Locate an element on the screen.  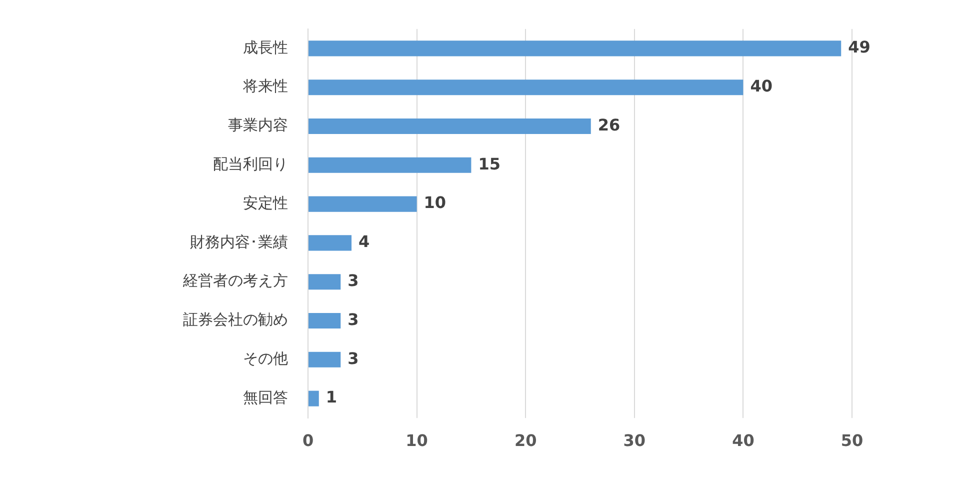
y-tick-label: 事業内容 is located at coordinates (258, 125).